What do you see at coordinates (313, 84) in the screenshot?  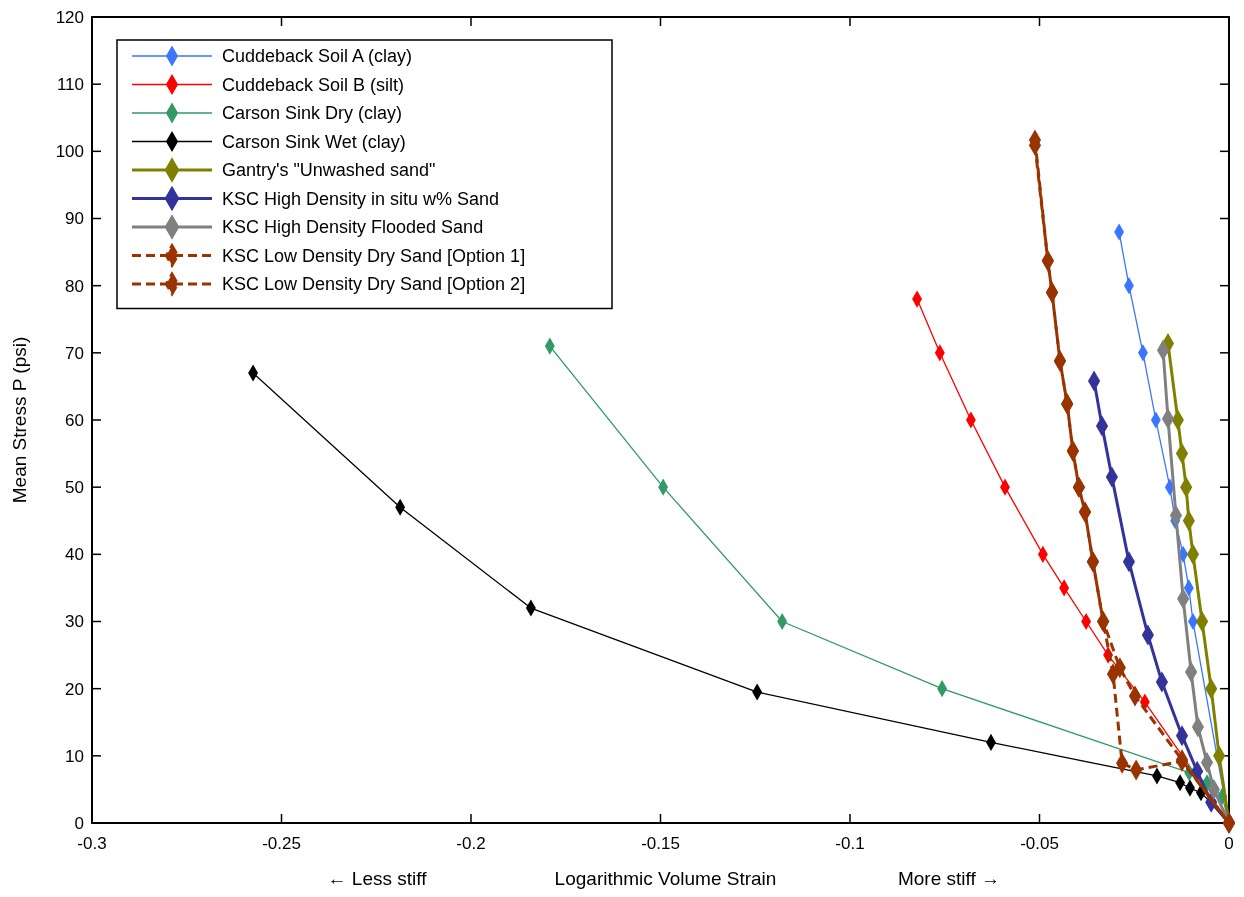 I see `legend-label: Cuddeback Soil B (silt)` at bounding box center [313, 84].